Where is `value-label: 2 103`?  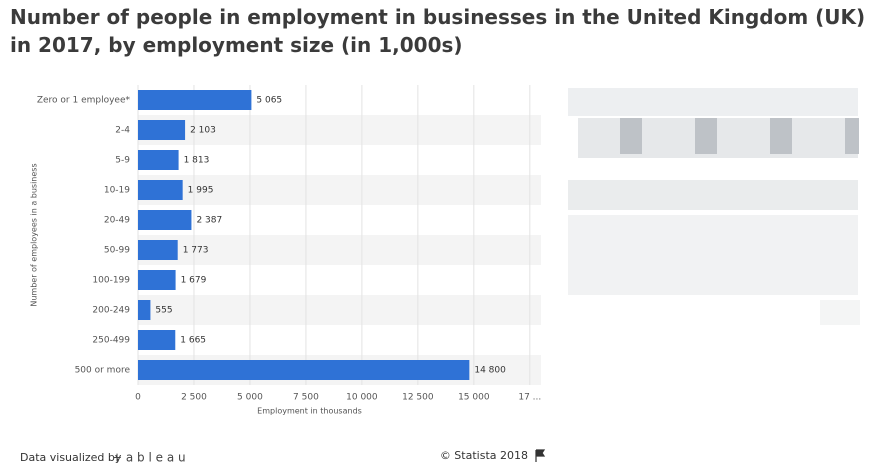 value-label: 2 103 is located at coordinates (203, 131).